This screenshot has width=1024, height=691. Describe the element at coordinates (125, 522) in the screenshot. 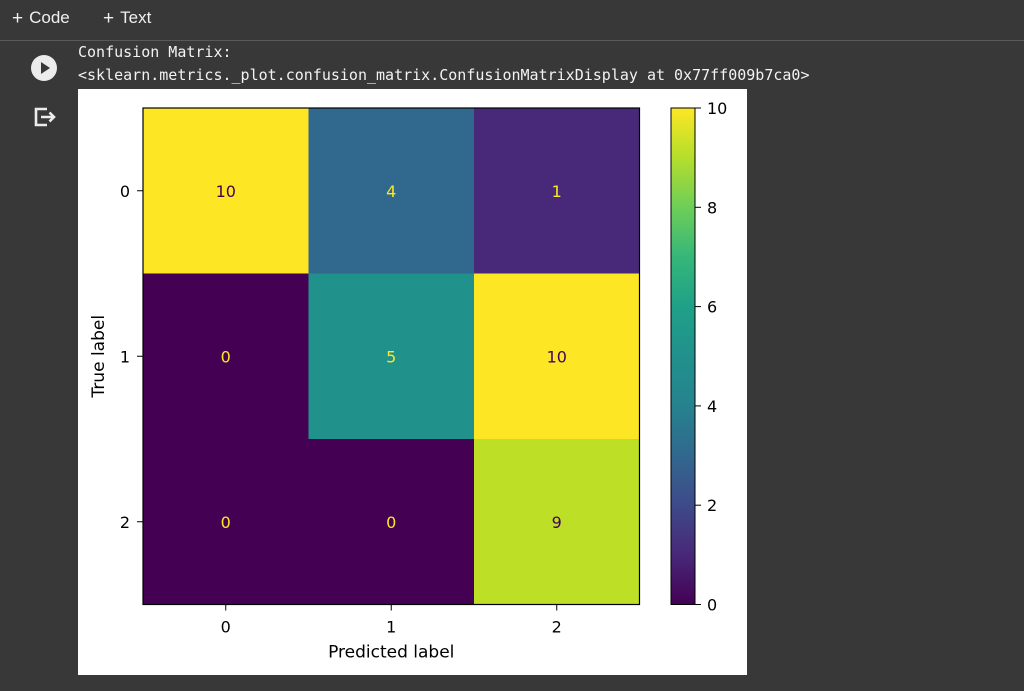

I see `y-tick-label: 2` at that location.